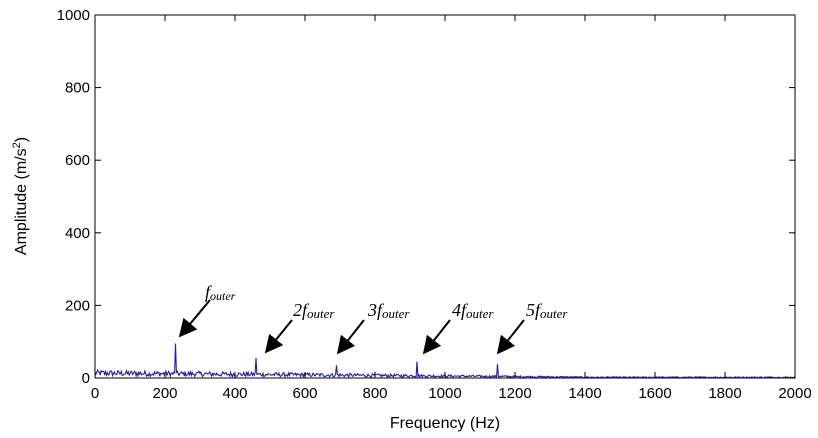 The width and height of the screenshot is (818, 438). I want to click on annotation-label: 4fouter, so click(473, 310).